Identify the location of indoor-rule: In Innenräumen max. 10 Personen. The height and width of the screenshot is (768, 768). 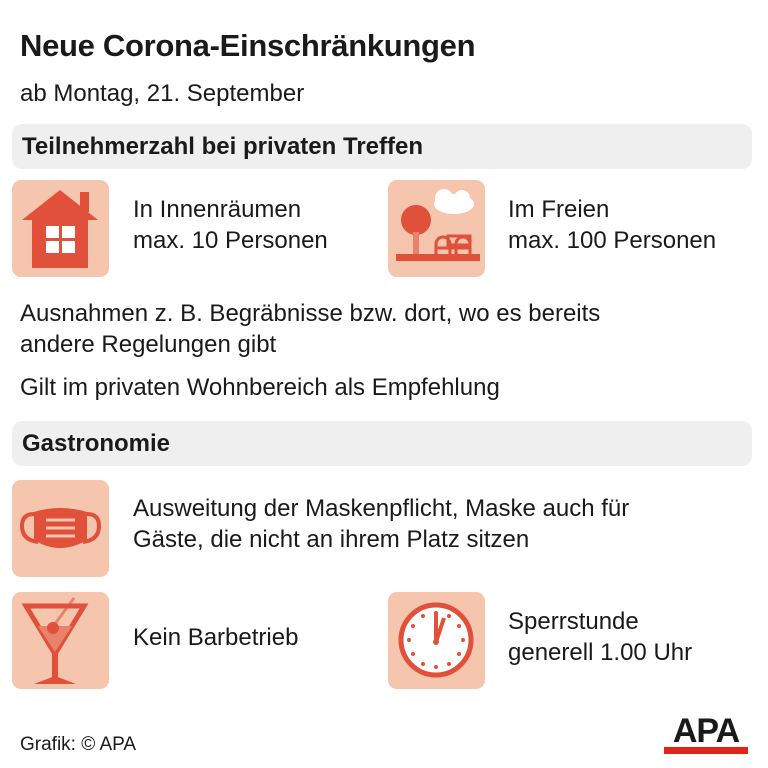
(230, 225).